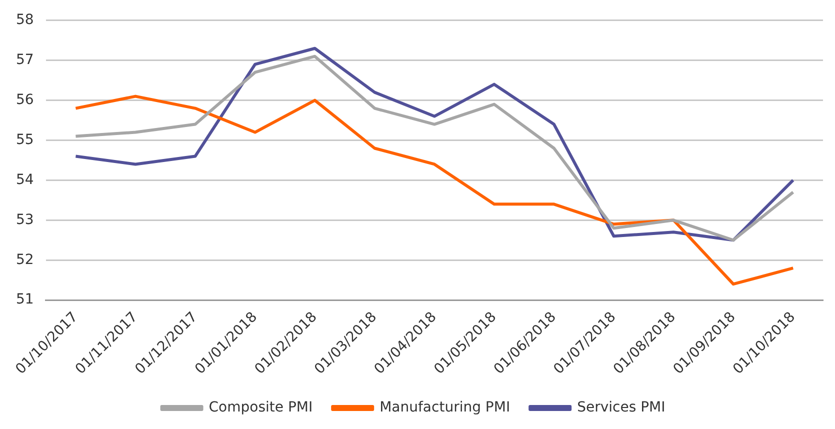 This screenshot has height=429, width=835. What do you see at coordinates (25, 140) in the screenshot?
I see `y-tick-label: 55` at bounding box center [25, 140].